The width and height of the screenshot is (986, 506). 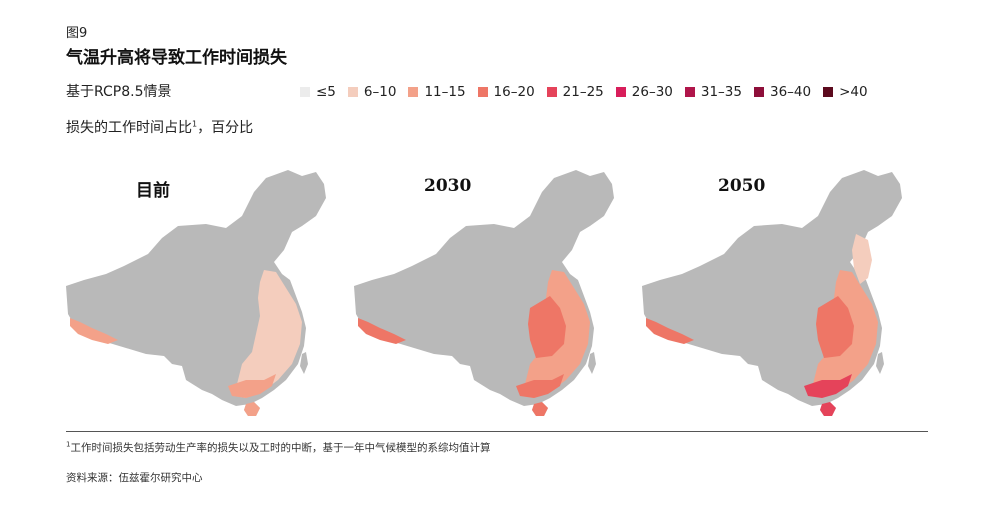 I want to click on legend-label: ≤5, so click(x=326, y=92).